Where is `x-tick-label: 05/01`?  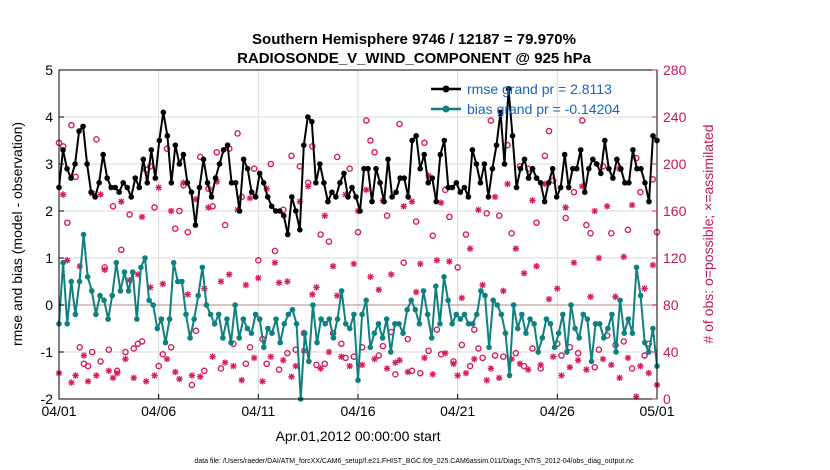 x-tick-label: 05/01 is located at coordinates (656, 411).